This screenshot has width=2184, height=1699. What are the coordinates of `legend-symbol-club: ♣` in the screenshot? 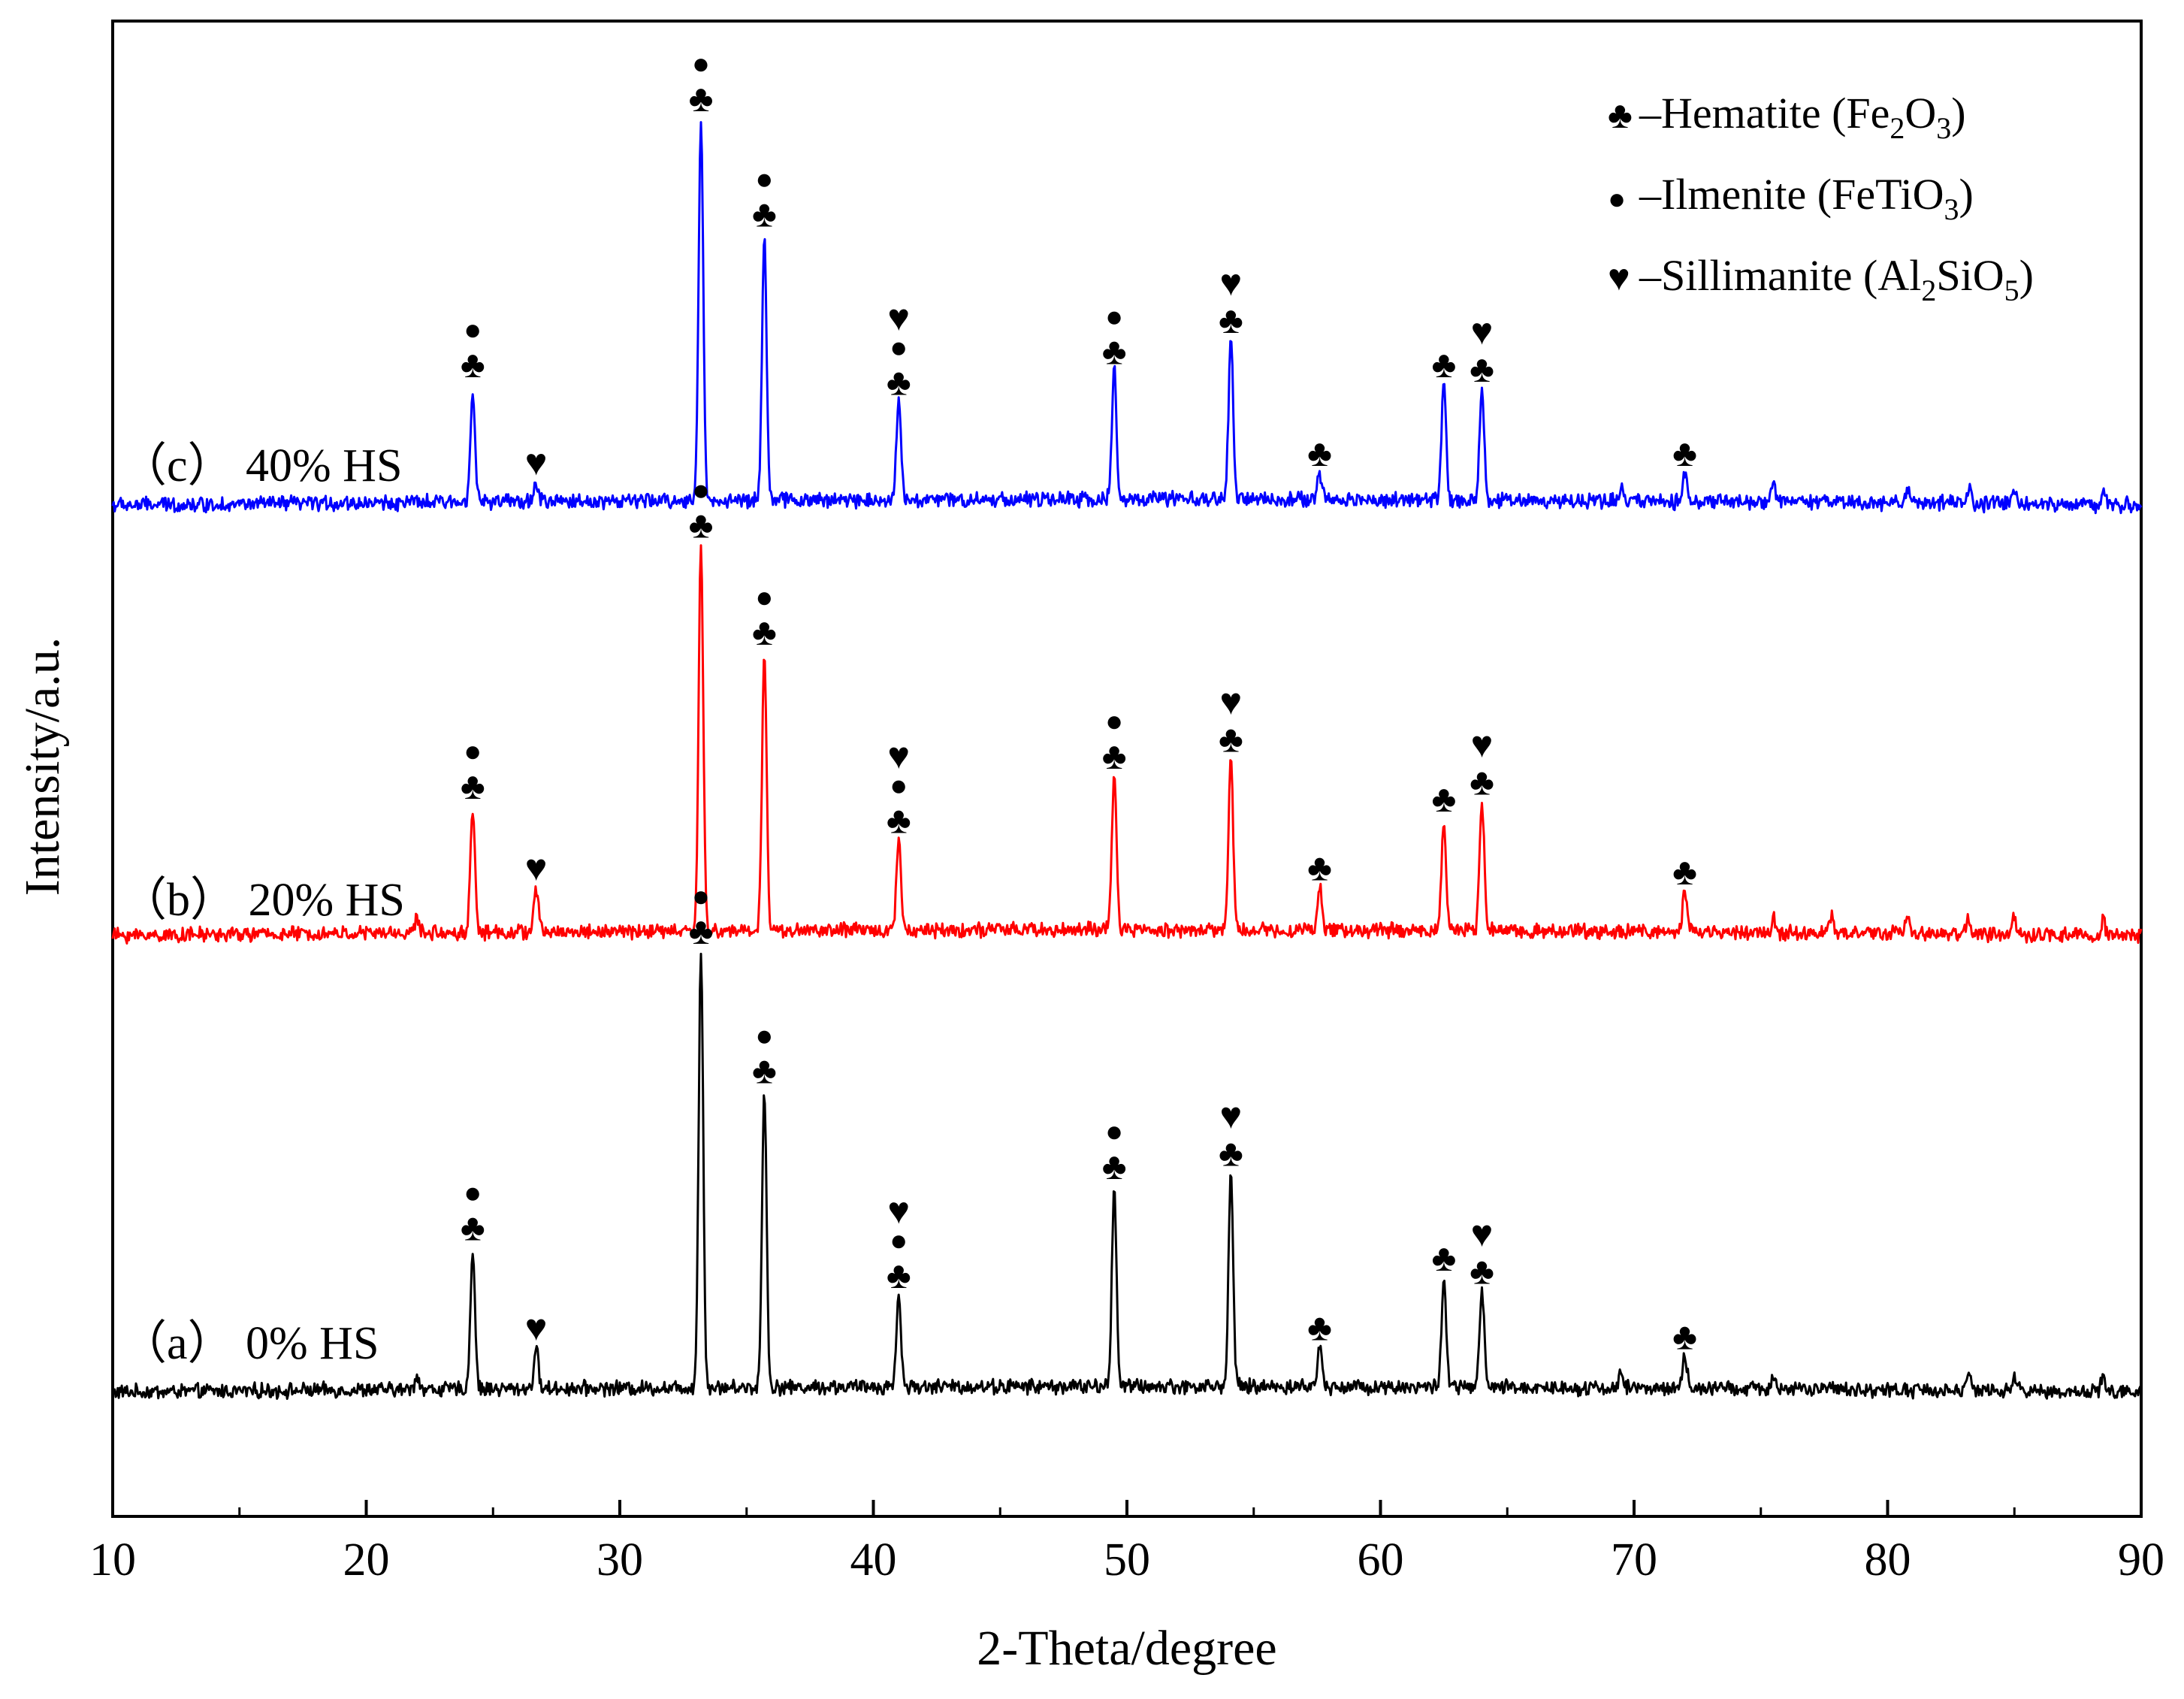 It's located at (1620, 115).